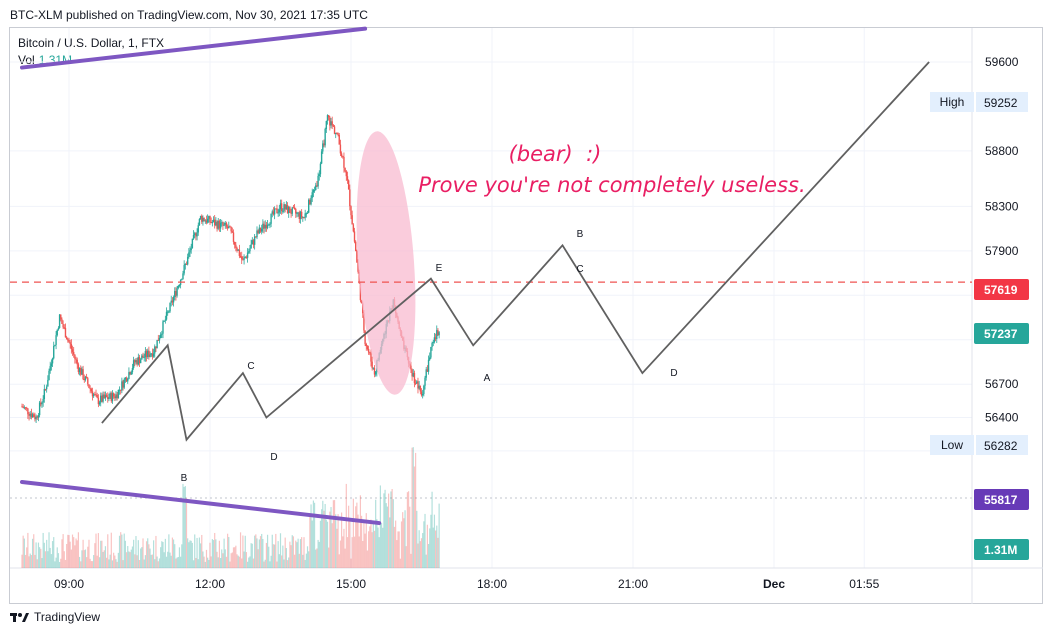  What do you see at coordinates (55, 617) in the screenshot?
I see `footer-brand: TradingView` at bounding box center [55, 617].